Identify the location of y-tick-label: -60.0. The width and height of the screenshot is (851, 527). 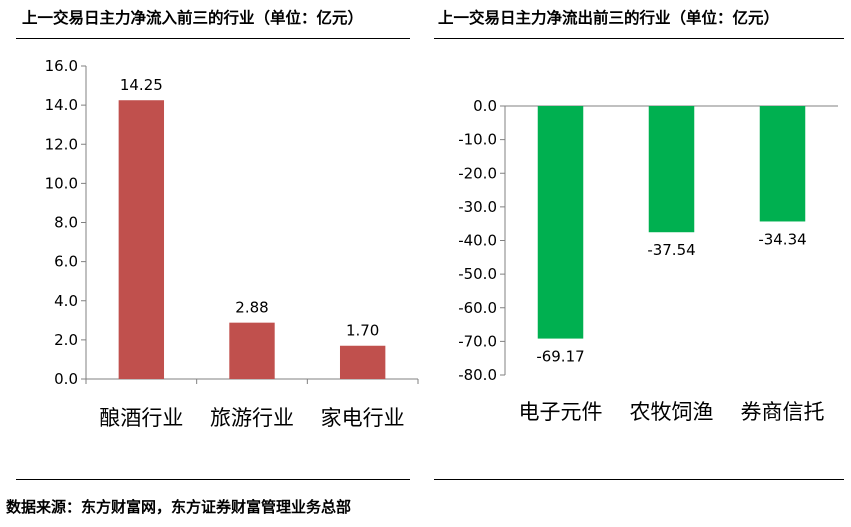
(477, 308).